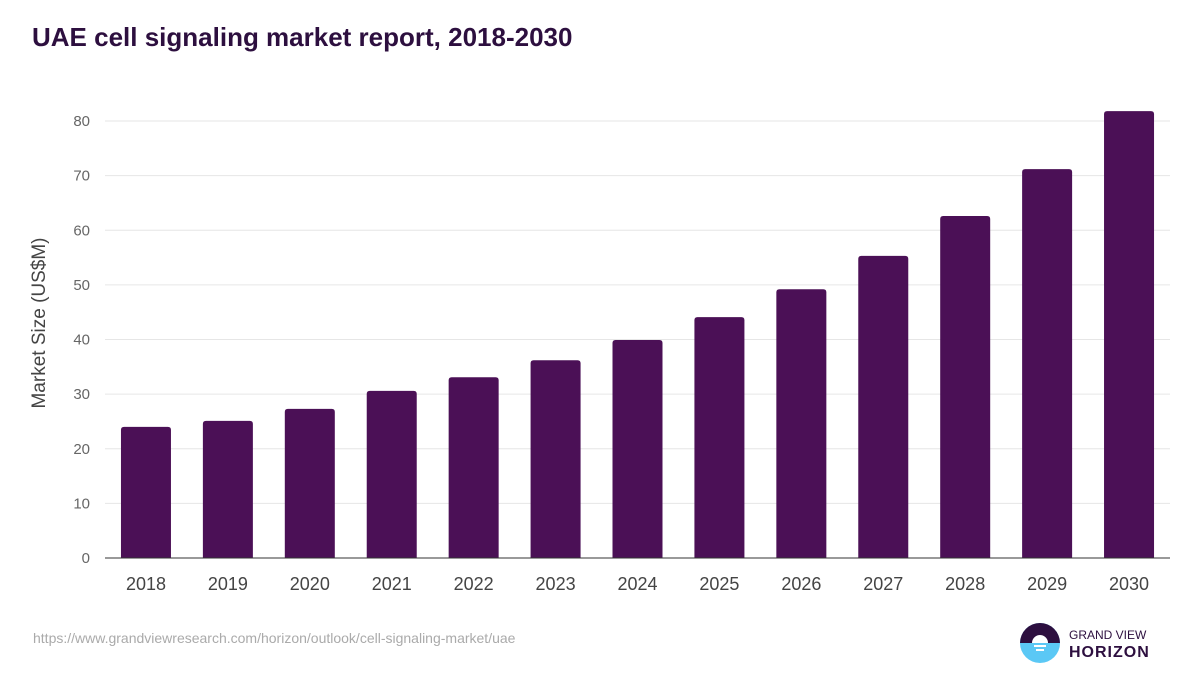  I want to click on y-tick-label: 10, so click(81, 503).